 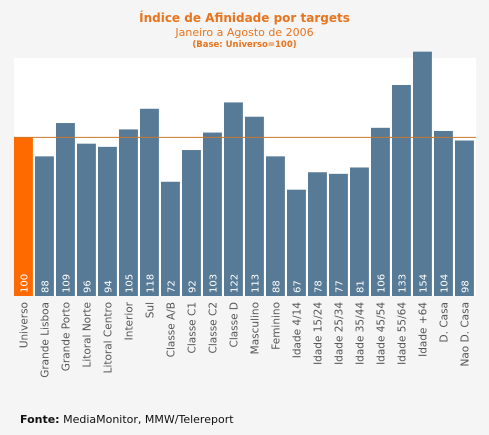 What do you see at coordinates (65, 209) in the screenshot?
I see `bar-grande-porto` at bounding box center [65, 209].